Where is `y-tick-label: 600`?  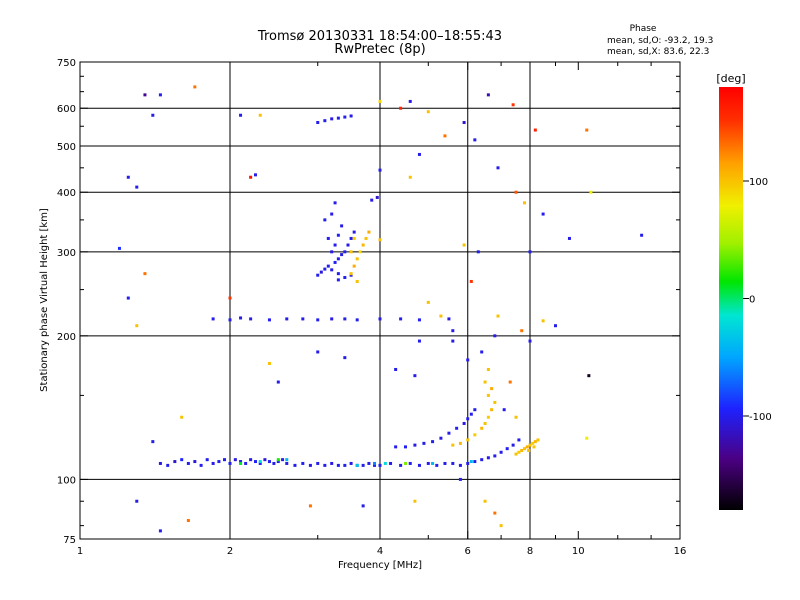
y-tick-label: 600 is located at coordinates (66, 109).